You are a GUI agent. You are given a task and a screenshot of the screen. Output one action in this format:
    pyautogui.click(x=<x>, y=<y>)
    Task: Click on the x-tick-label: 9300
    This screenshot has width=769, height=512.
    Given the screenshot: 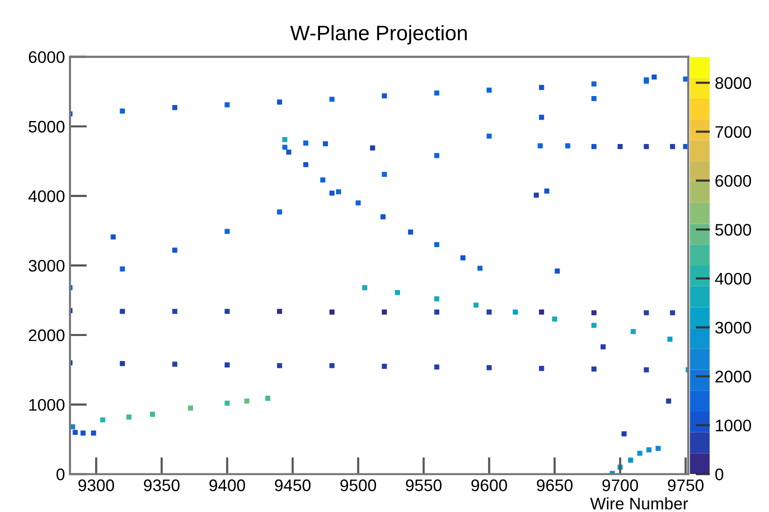 What is the action you would take?
    pyautogui.click(x=96, y=485)
    